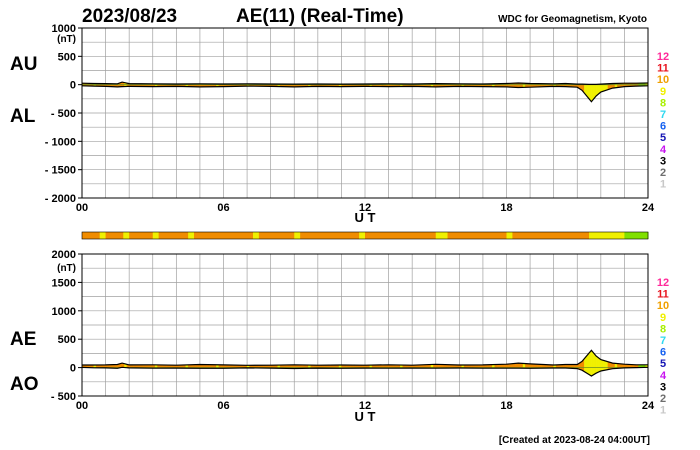 This screenshot has width=700, height=450. Describe the element at coordinates (663, 387) in the screenshot. I see `station-count-label: 3` at that location.